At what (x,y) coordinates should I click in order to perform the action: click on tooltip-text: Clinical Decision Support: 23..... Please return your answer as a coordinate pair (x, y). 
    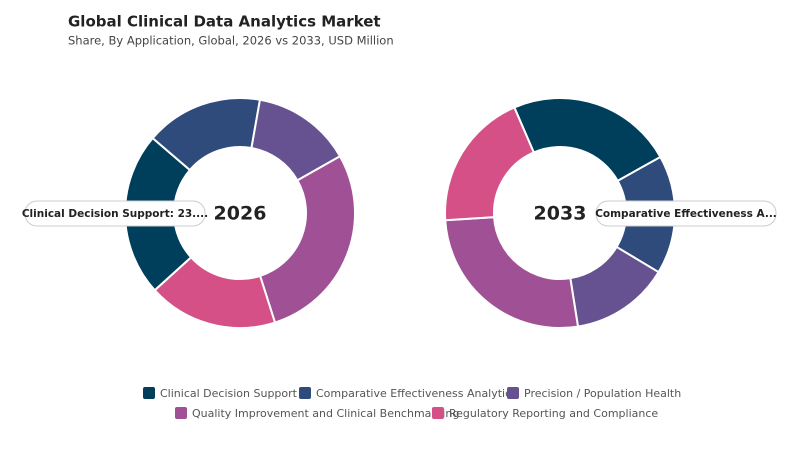
    Looking at the image, I should click on (115, 214).